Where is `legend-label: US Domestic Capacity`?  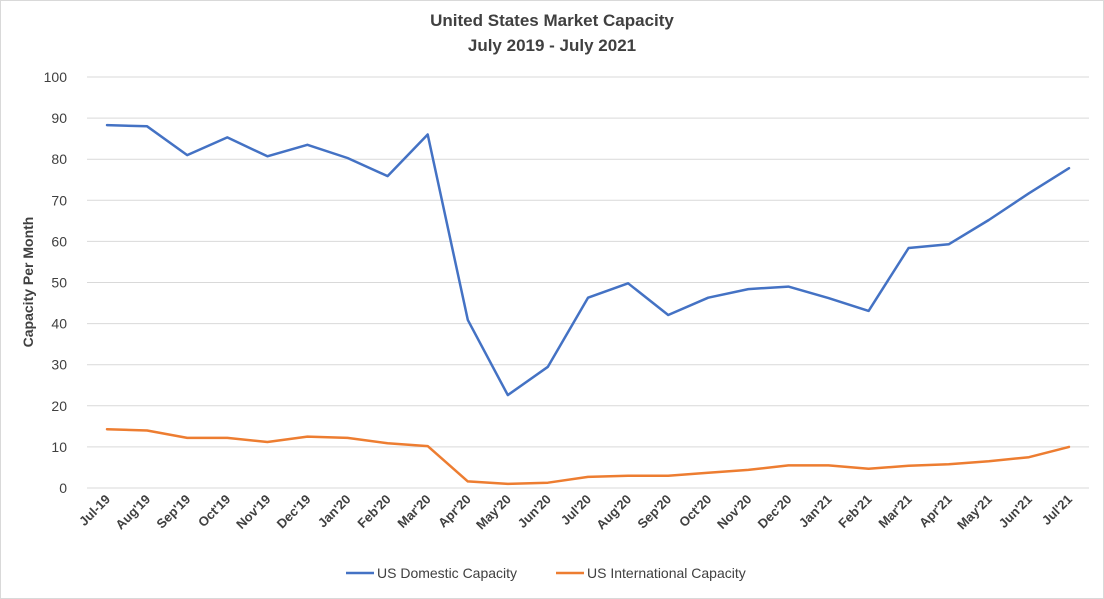
legend-label: US Domestic Capacity is located at coordinates (447, 573).